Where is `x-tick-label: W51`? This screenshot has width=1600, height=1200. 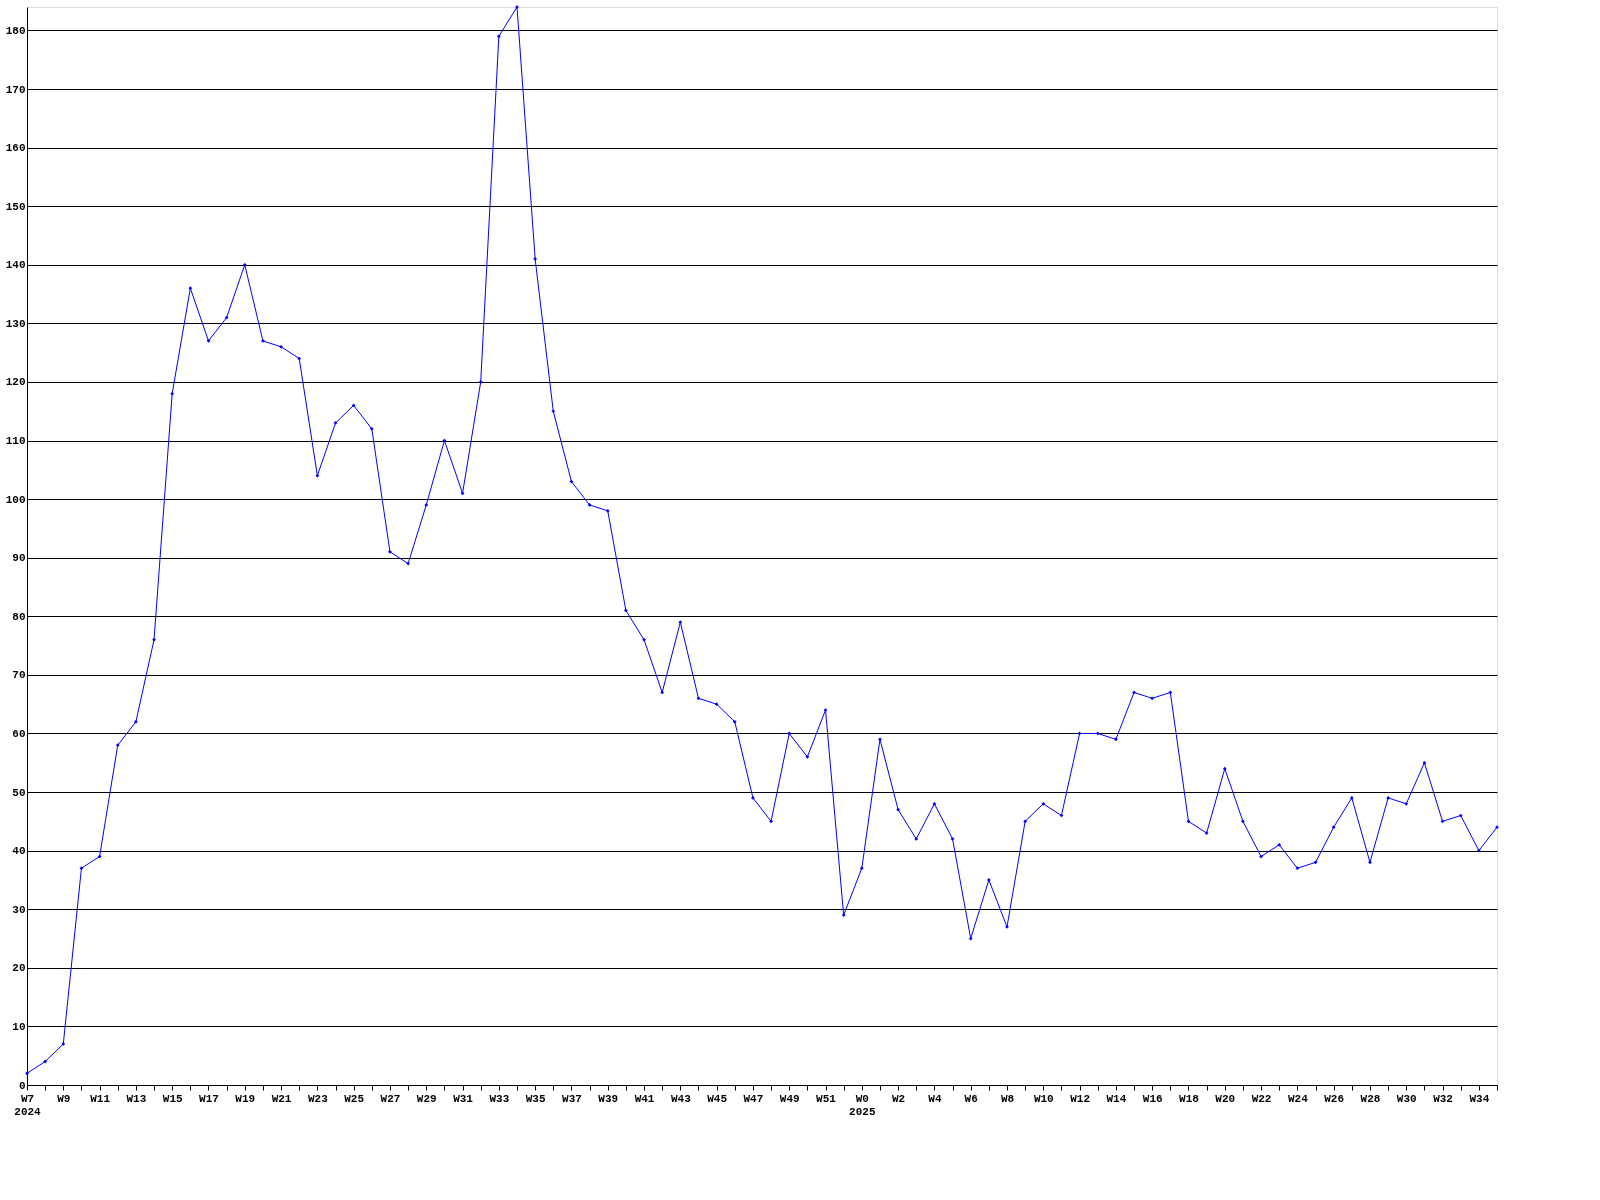 x-tick-label: W51 is located at coordinates (826, 1098).